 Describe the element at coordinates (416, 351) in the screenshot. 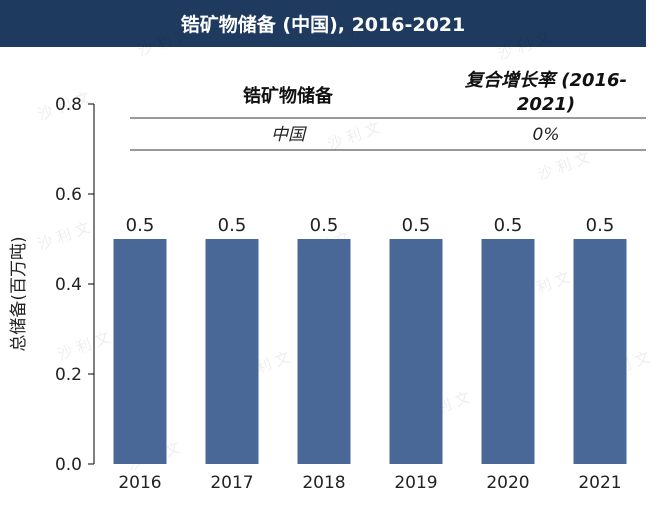

I see `bar-2019` at that location.